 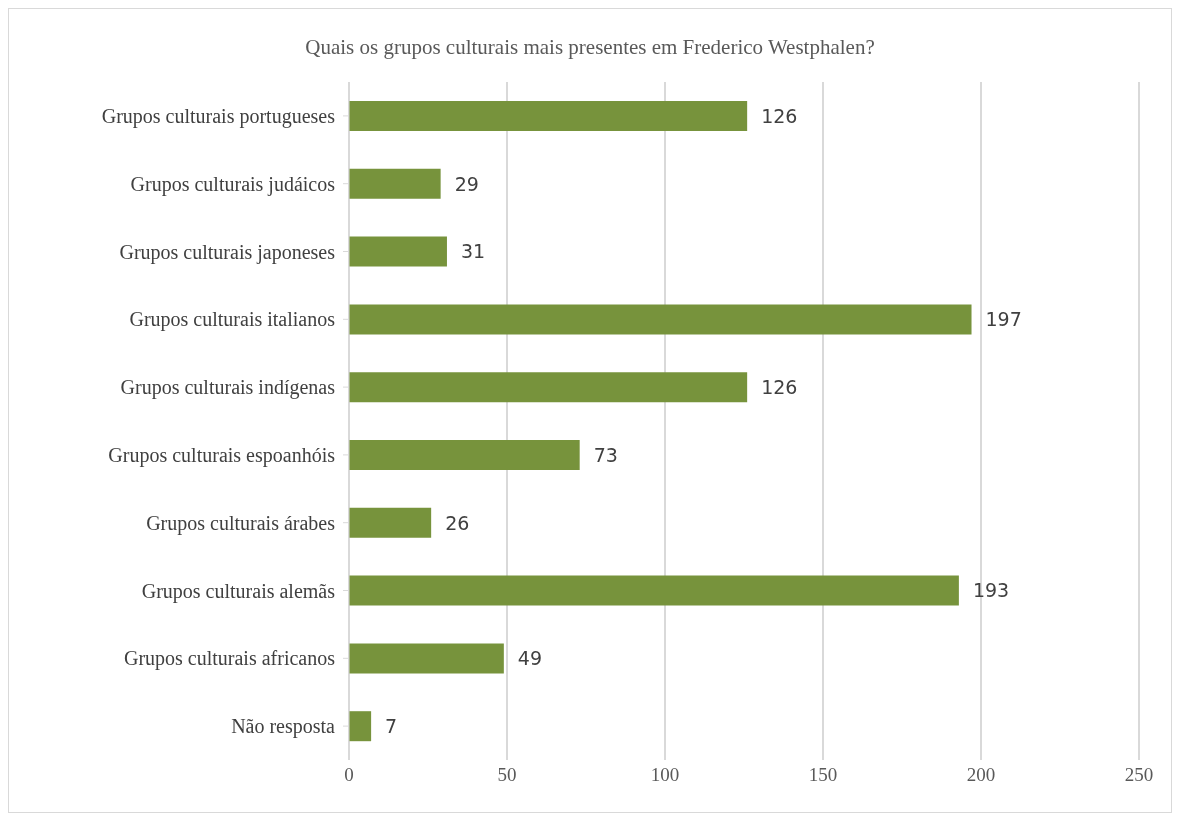 What do you see at coordinates (349, 775) in the screenshot?
I see `x-tick-label: 0` at bounding box center [349, 775].